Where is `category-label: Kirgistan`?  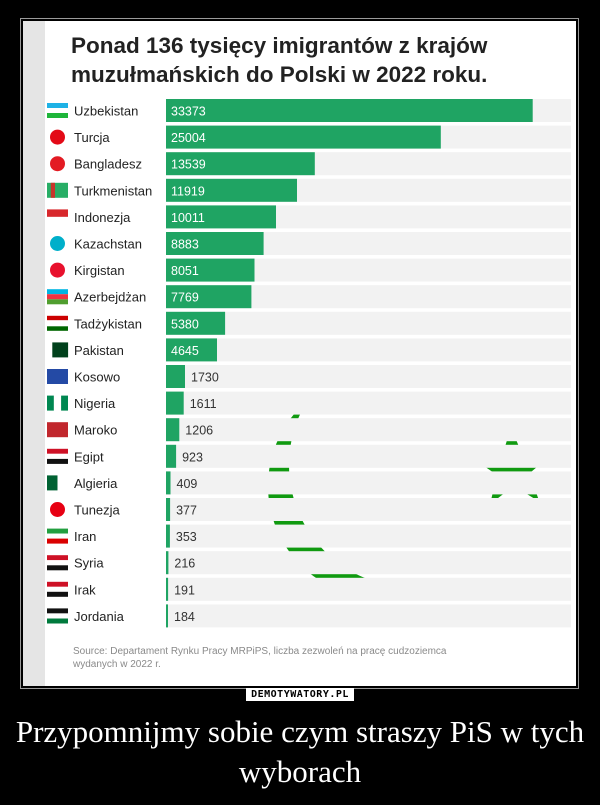 category-label: Kirgistan is located at coordinates (99, 270).